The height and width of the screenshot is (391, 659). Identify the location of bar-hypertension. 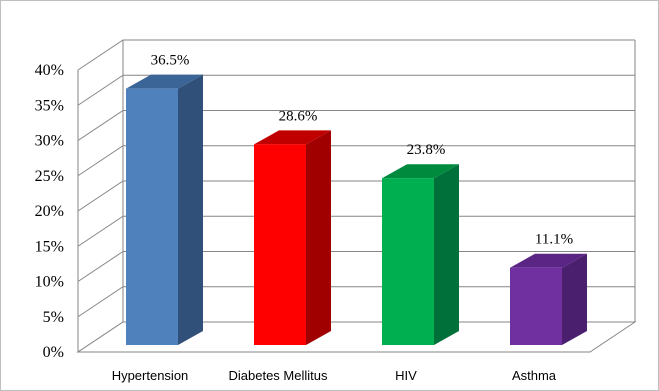
(164, 210).